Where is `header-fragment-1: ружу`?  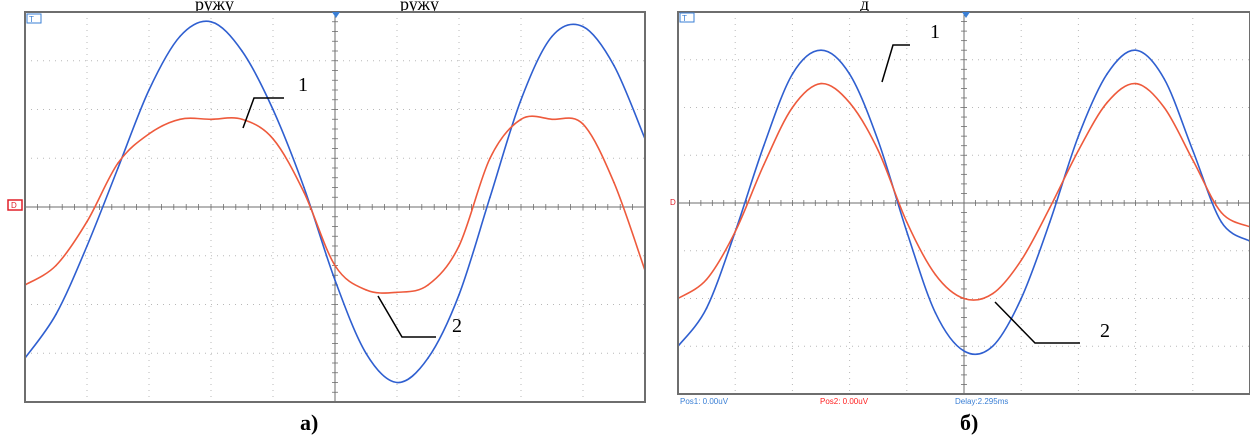 header-fragment-1: ружу is located at coordinates (214, 7).